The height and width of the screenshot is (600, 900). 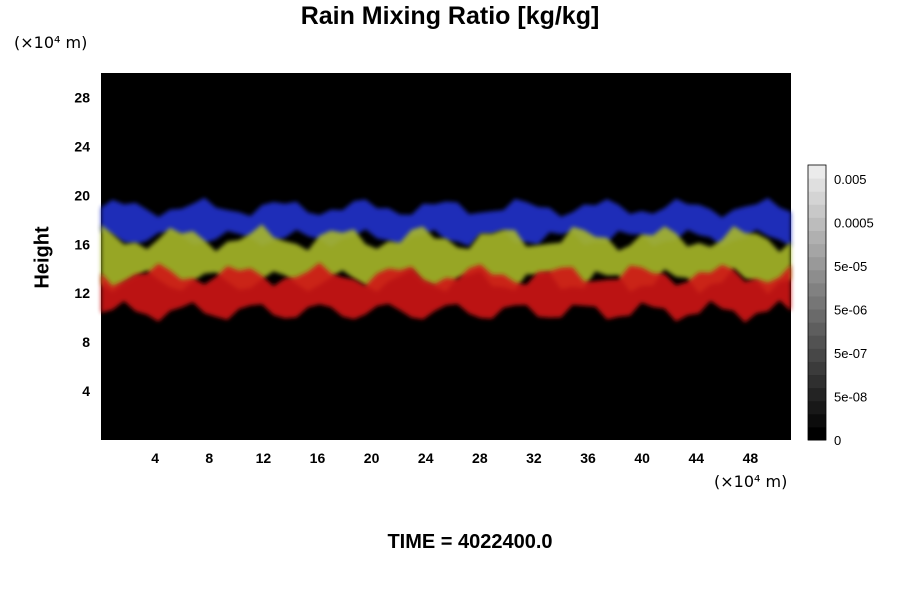 I want to click on colorbar-frame, so click(x=817, y=302).